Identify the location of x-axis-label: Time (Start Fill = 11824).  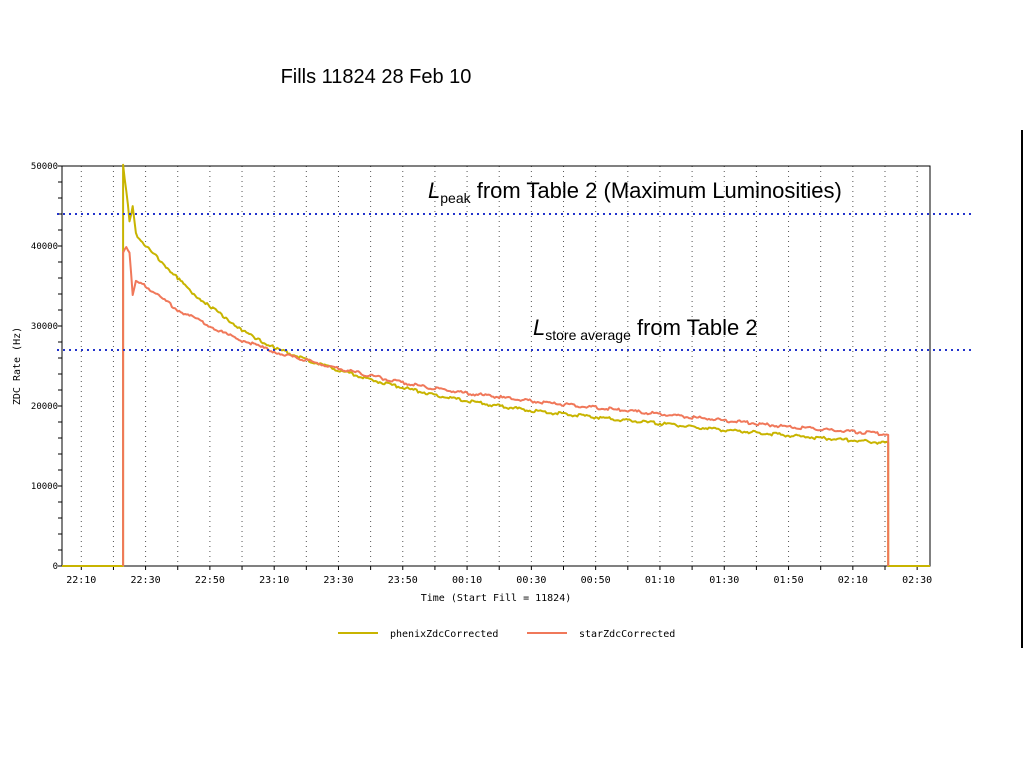
(496, 598).